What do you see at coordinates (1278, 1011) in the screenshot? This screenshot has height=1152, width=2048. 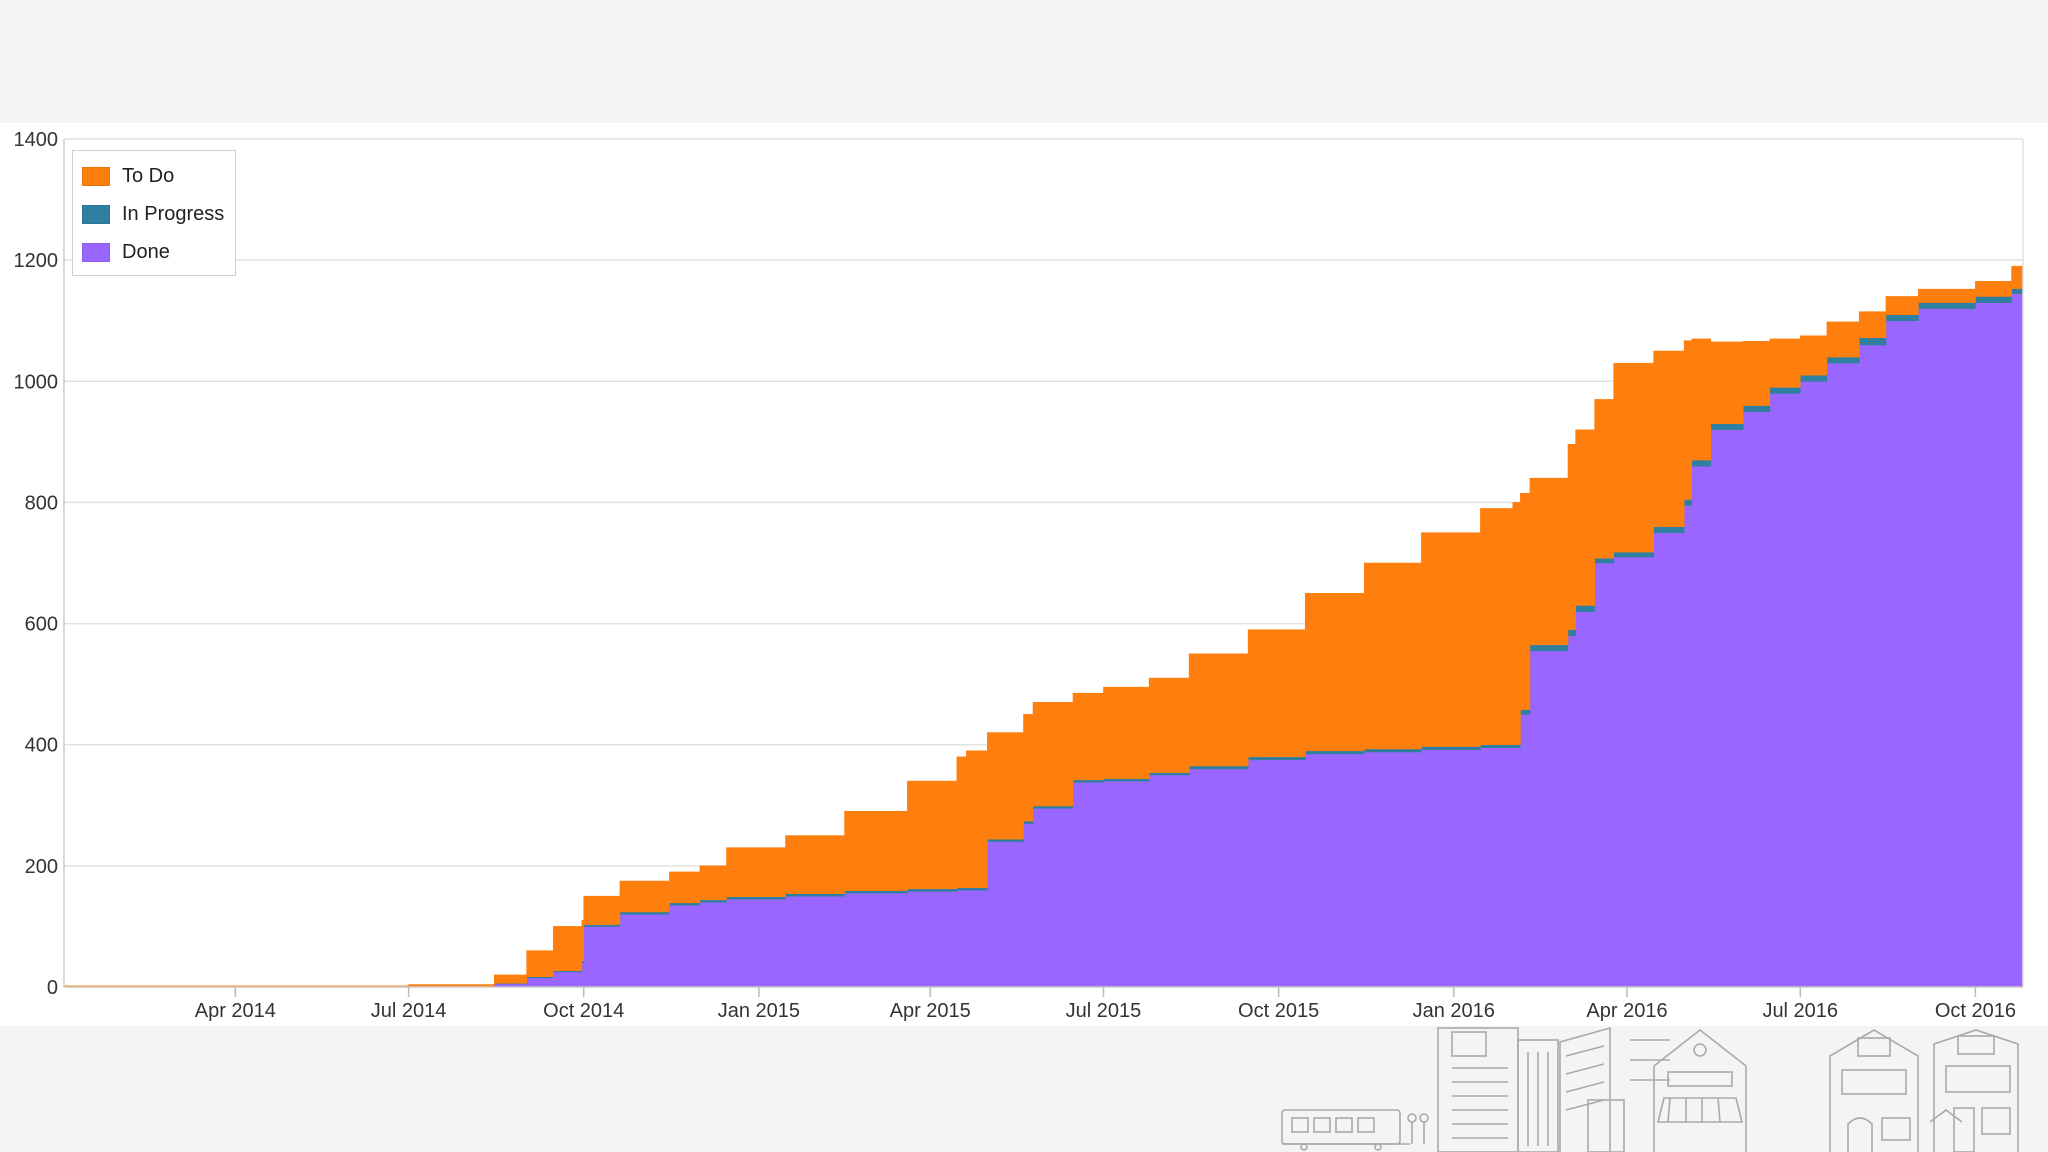 I see `x-tick-label: Oct 2015` at bounding box center [1278, 1011].